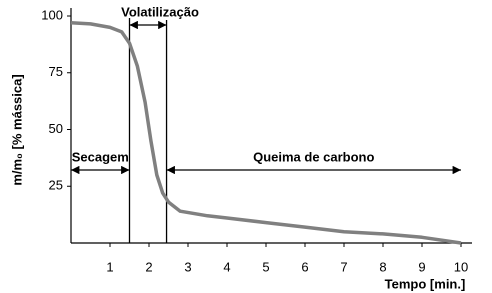 Image resolution: width=492 pixels, height=293 pixels. What do you see at coordinates (56, 185) in the screenshot?
I see `y-tick-label: 25` at bounding box center [56, 185].